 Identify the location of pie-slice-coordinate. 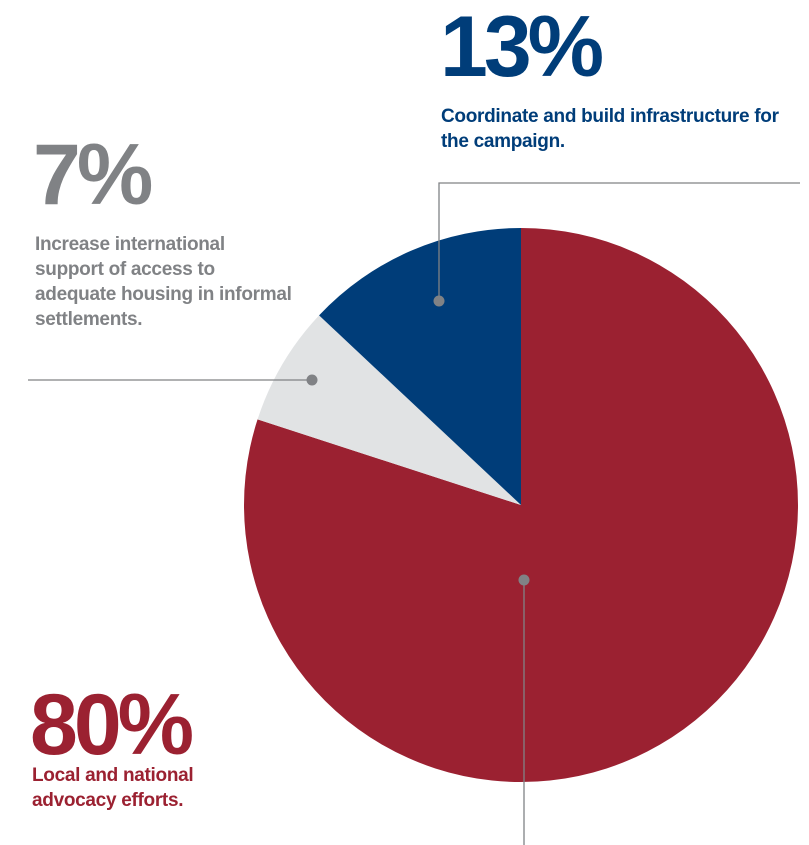
(420, 366).